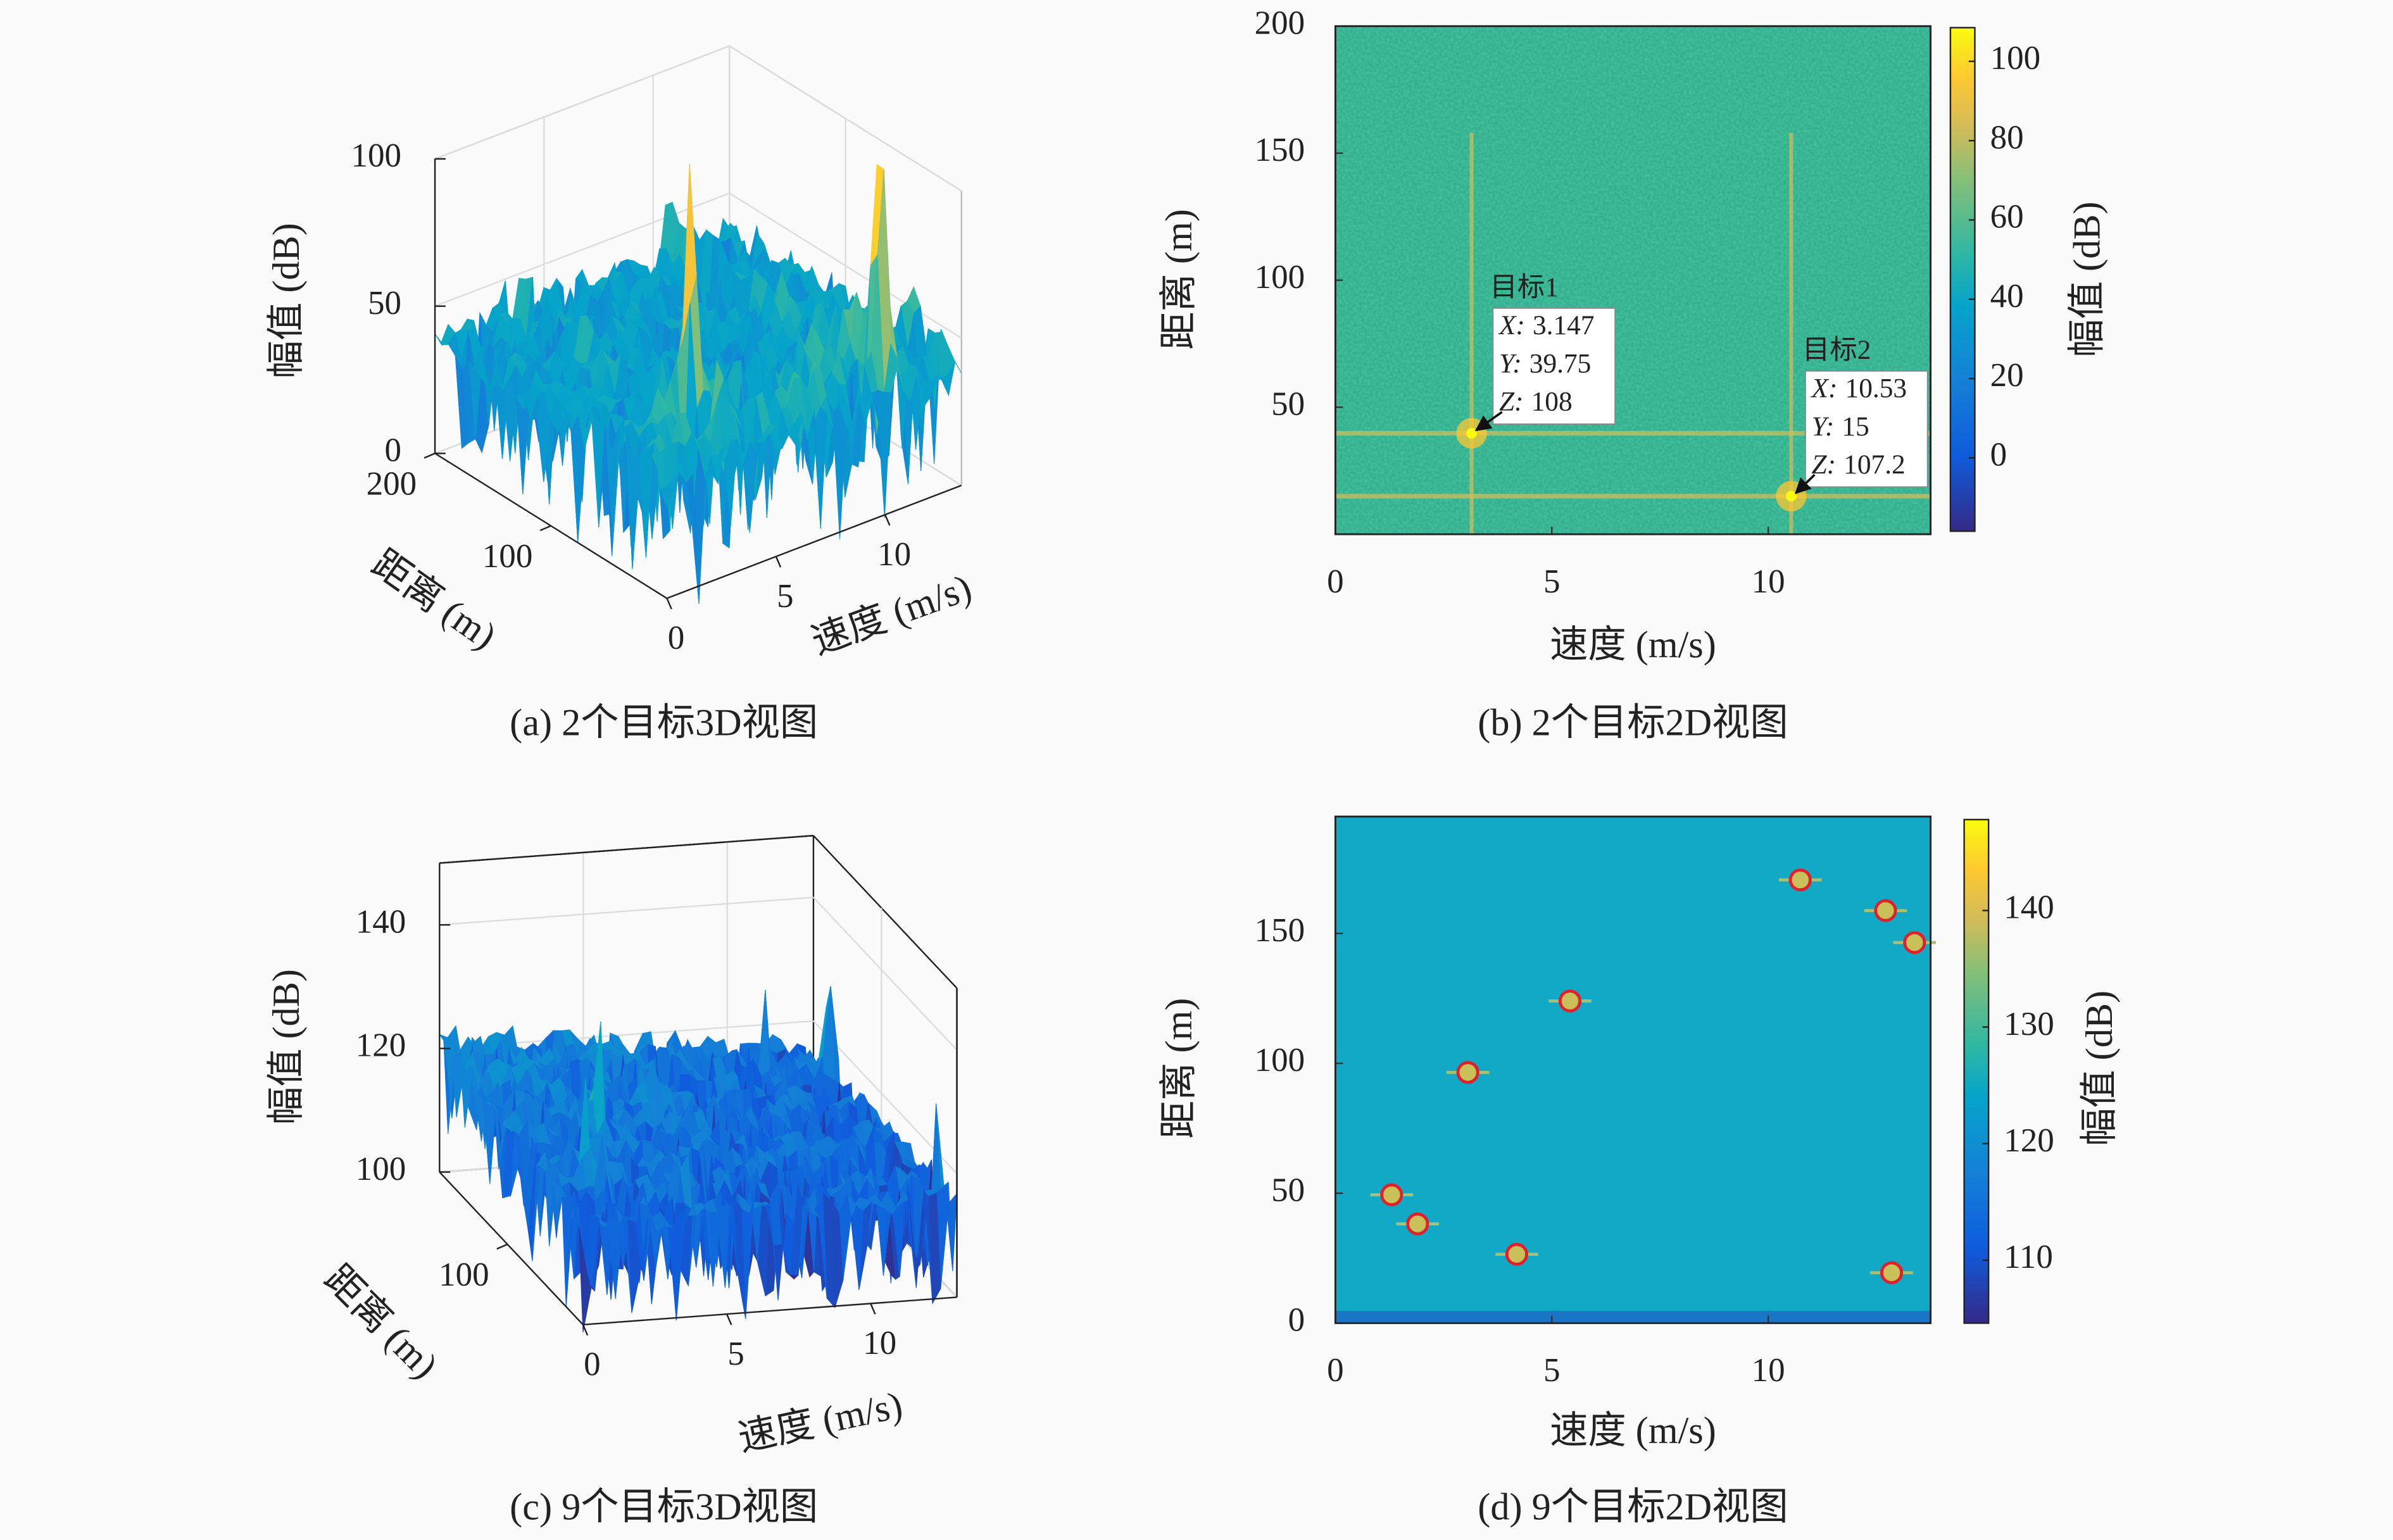  Describe the element at coordinates (1876, 388) in the screenshot. I see `datatip-value: 10.53` at that location.